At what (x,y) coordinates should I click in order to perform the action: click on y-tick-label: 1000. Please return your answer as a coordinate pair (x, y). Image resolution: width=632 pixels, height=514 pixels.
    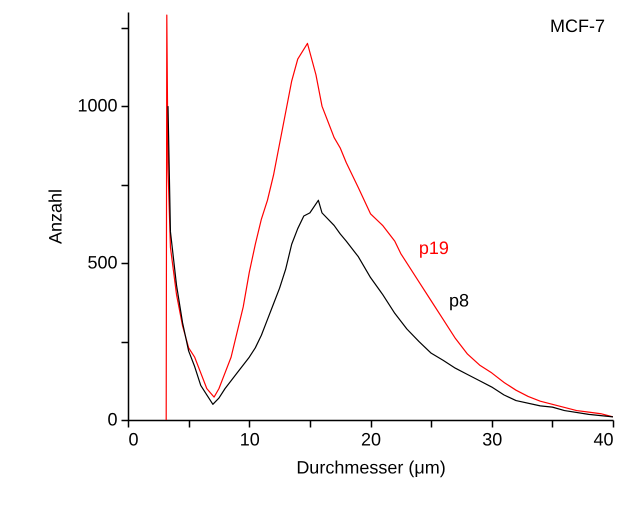
    Looking at the image, I should click on (97, 106).